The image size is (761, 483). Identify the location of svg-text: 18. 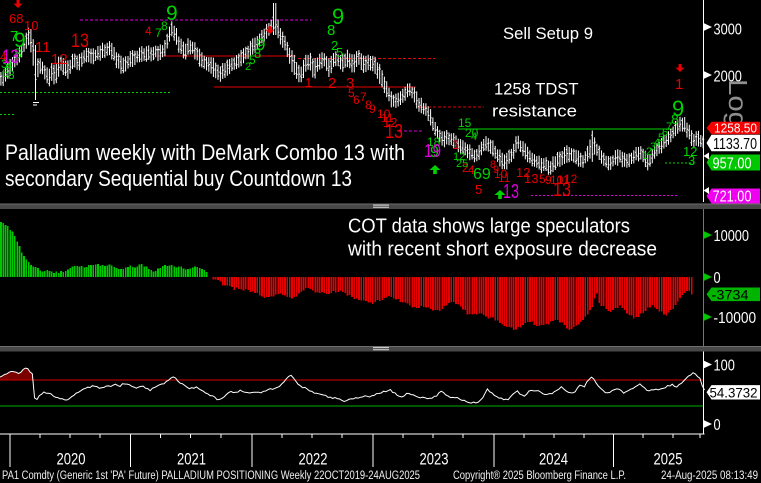
(434, 142).